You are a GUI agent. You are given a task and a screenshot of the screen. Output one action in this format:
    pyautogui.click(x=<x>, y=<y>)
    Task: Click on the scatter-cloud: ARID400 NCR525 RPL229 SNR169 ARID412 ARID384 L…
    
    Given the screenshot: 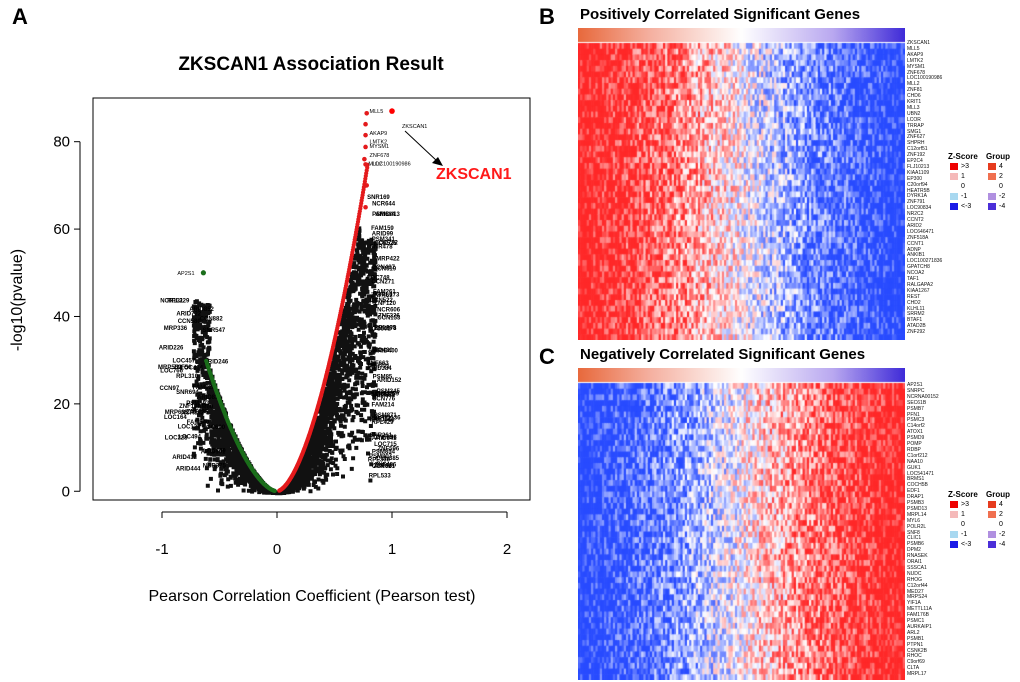 What is the action you would take?
    pyautogui.click(x=280, y=302)
    